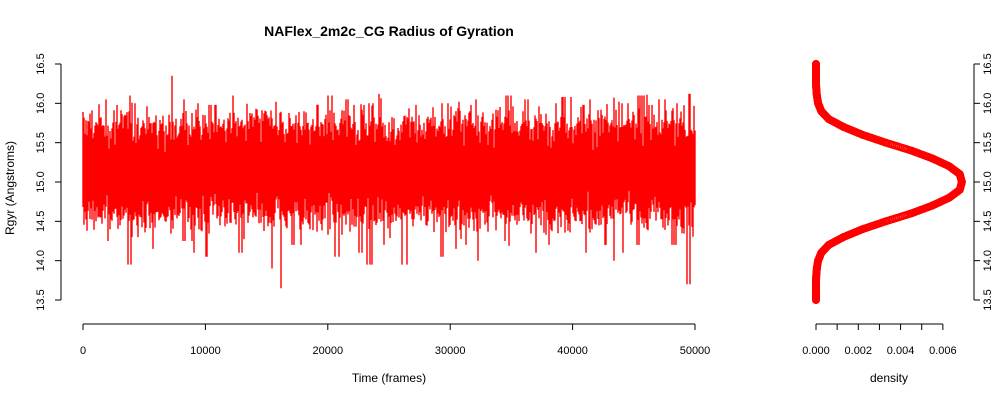  I want to click on y-tick-label: 14.5, so click(41, 221).